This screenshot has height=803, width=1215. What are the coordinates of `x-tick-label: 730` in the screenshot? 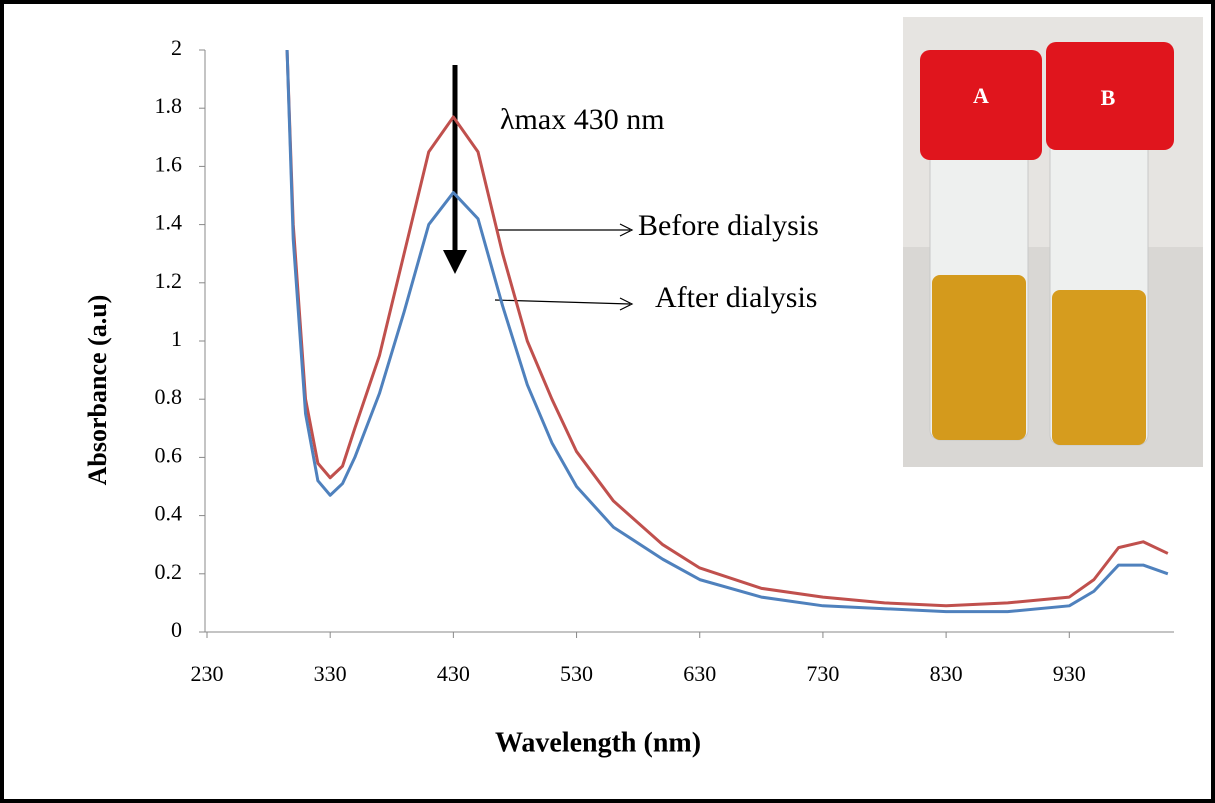 It's located at (822, 673).